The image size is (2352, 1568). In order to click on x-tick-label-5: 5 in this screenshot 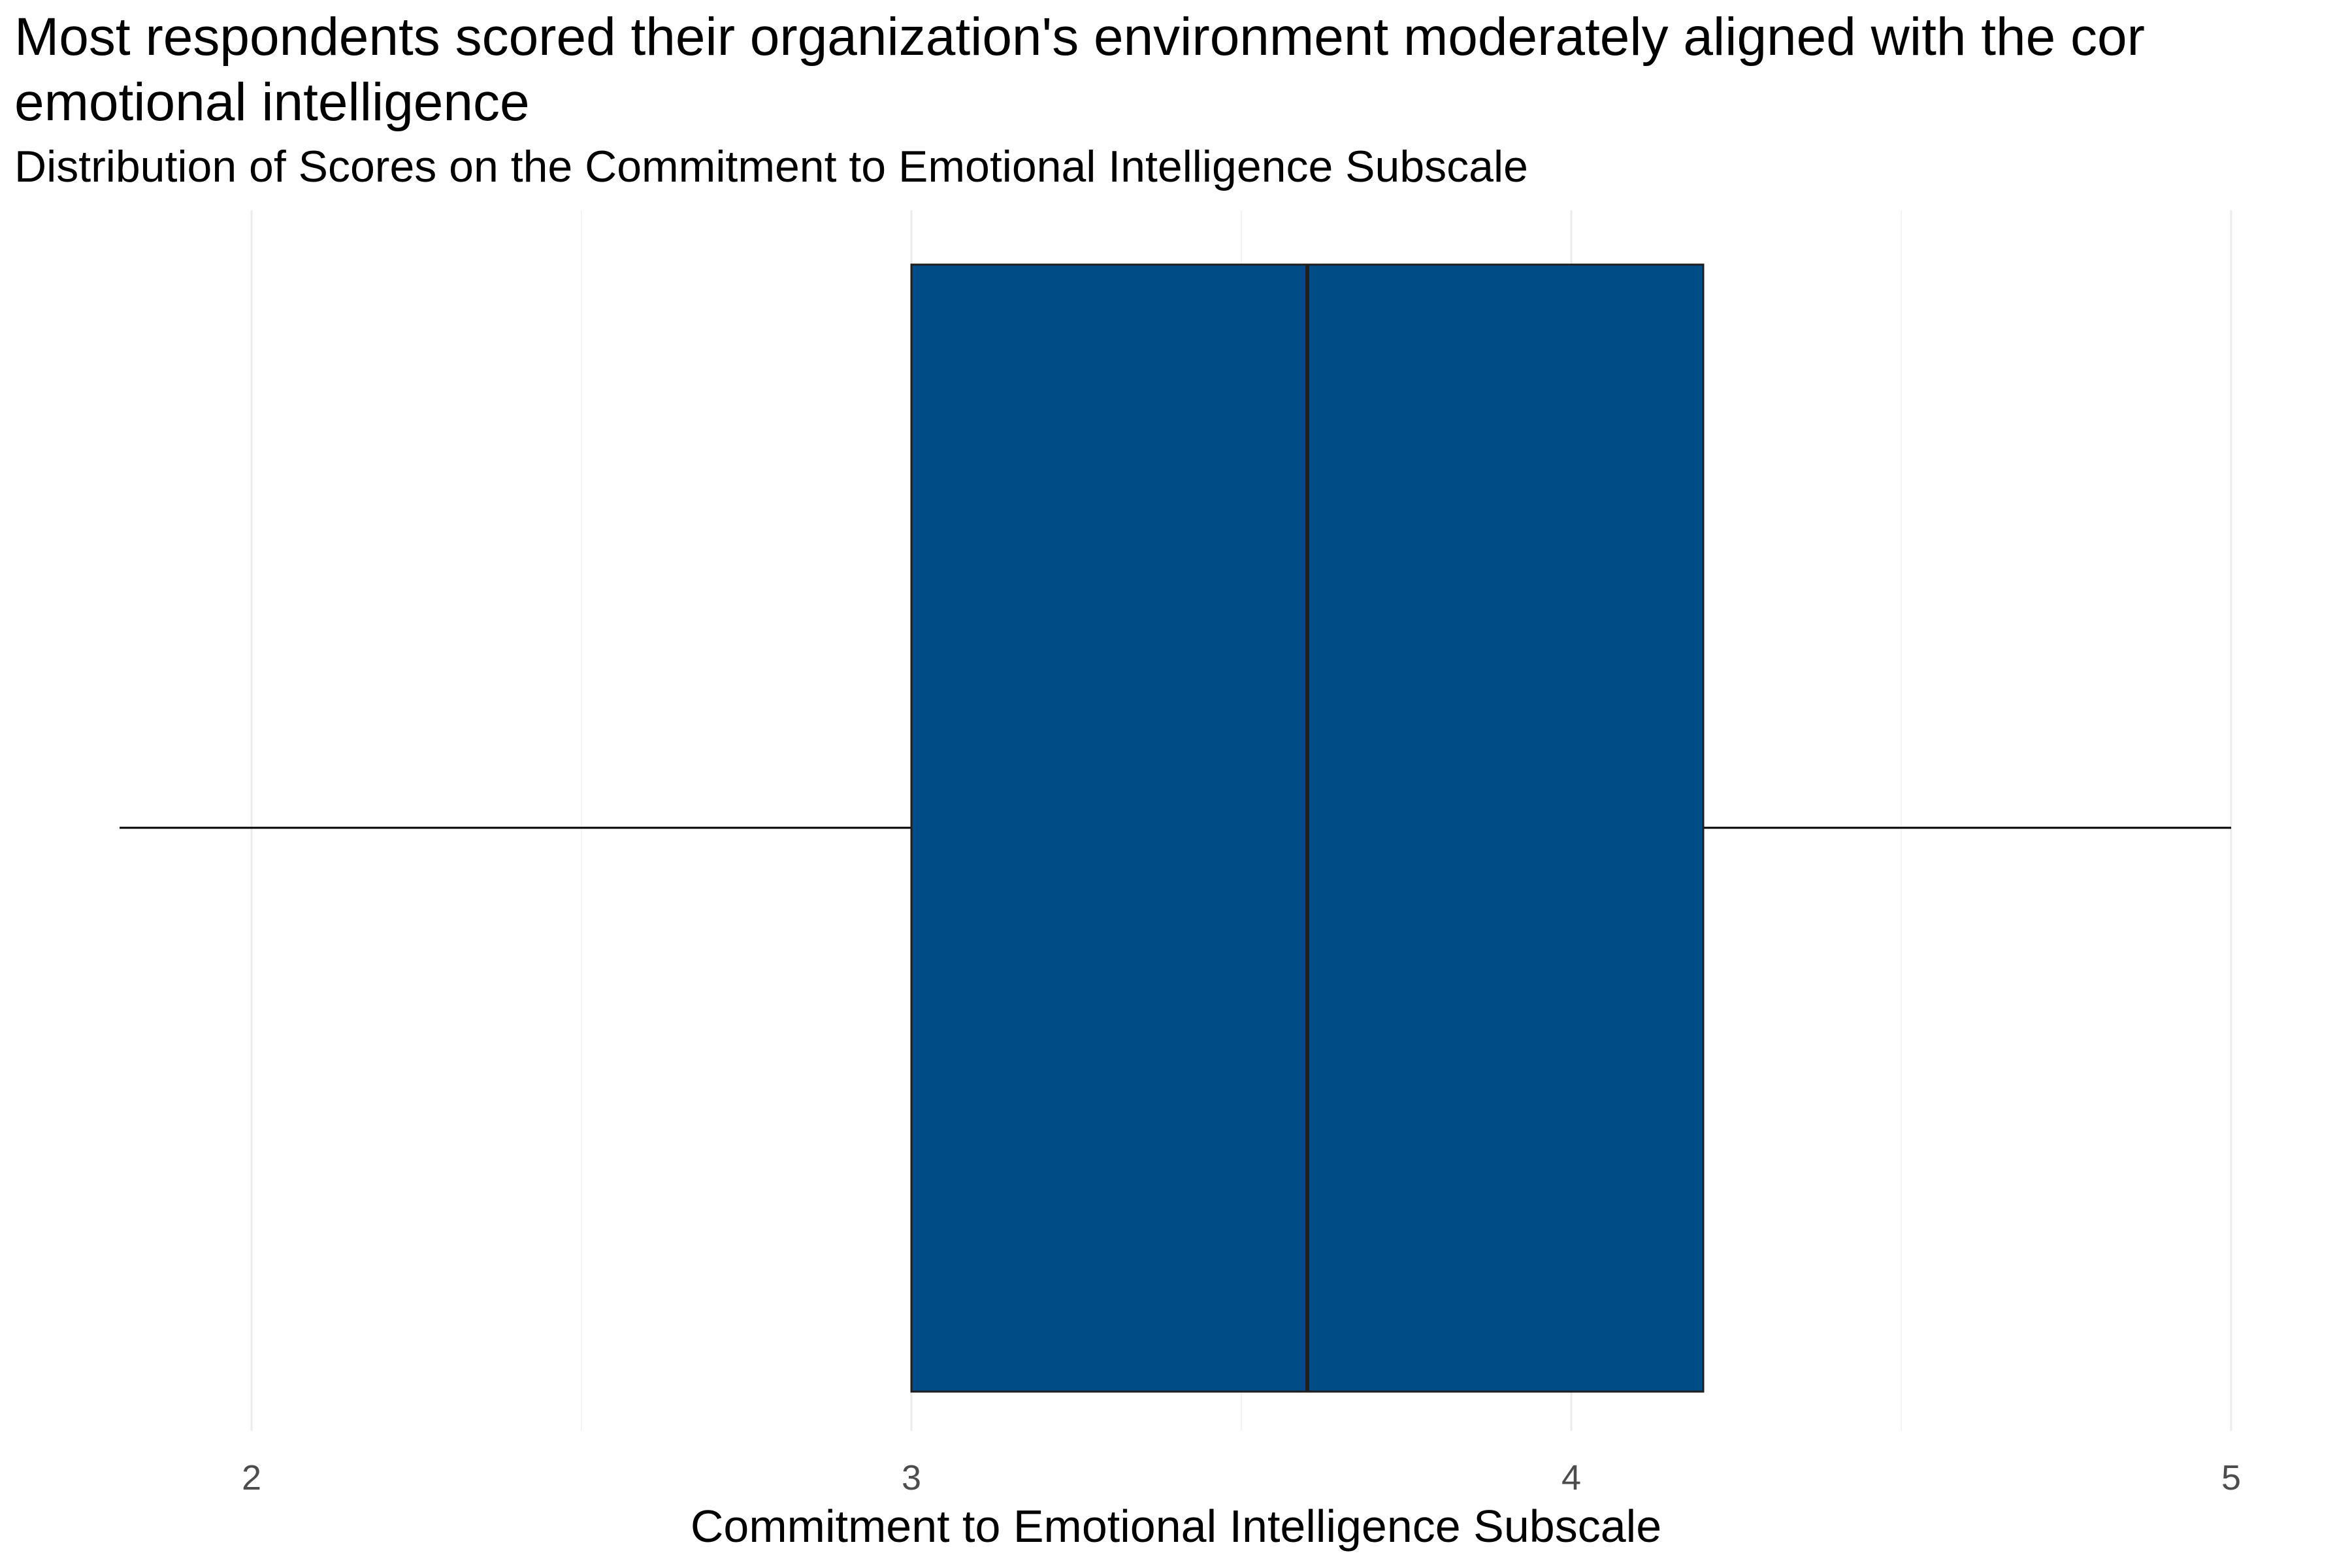, I will do `click(2231, 1477)`.